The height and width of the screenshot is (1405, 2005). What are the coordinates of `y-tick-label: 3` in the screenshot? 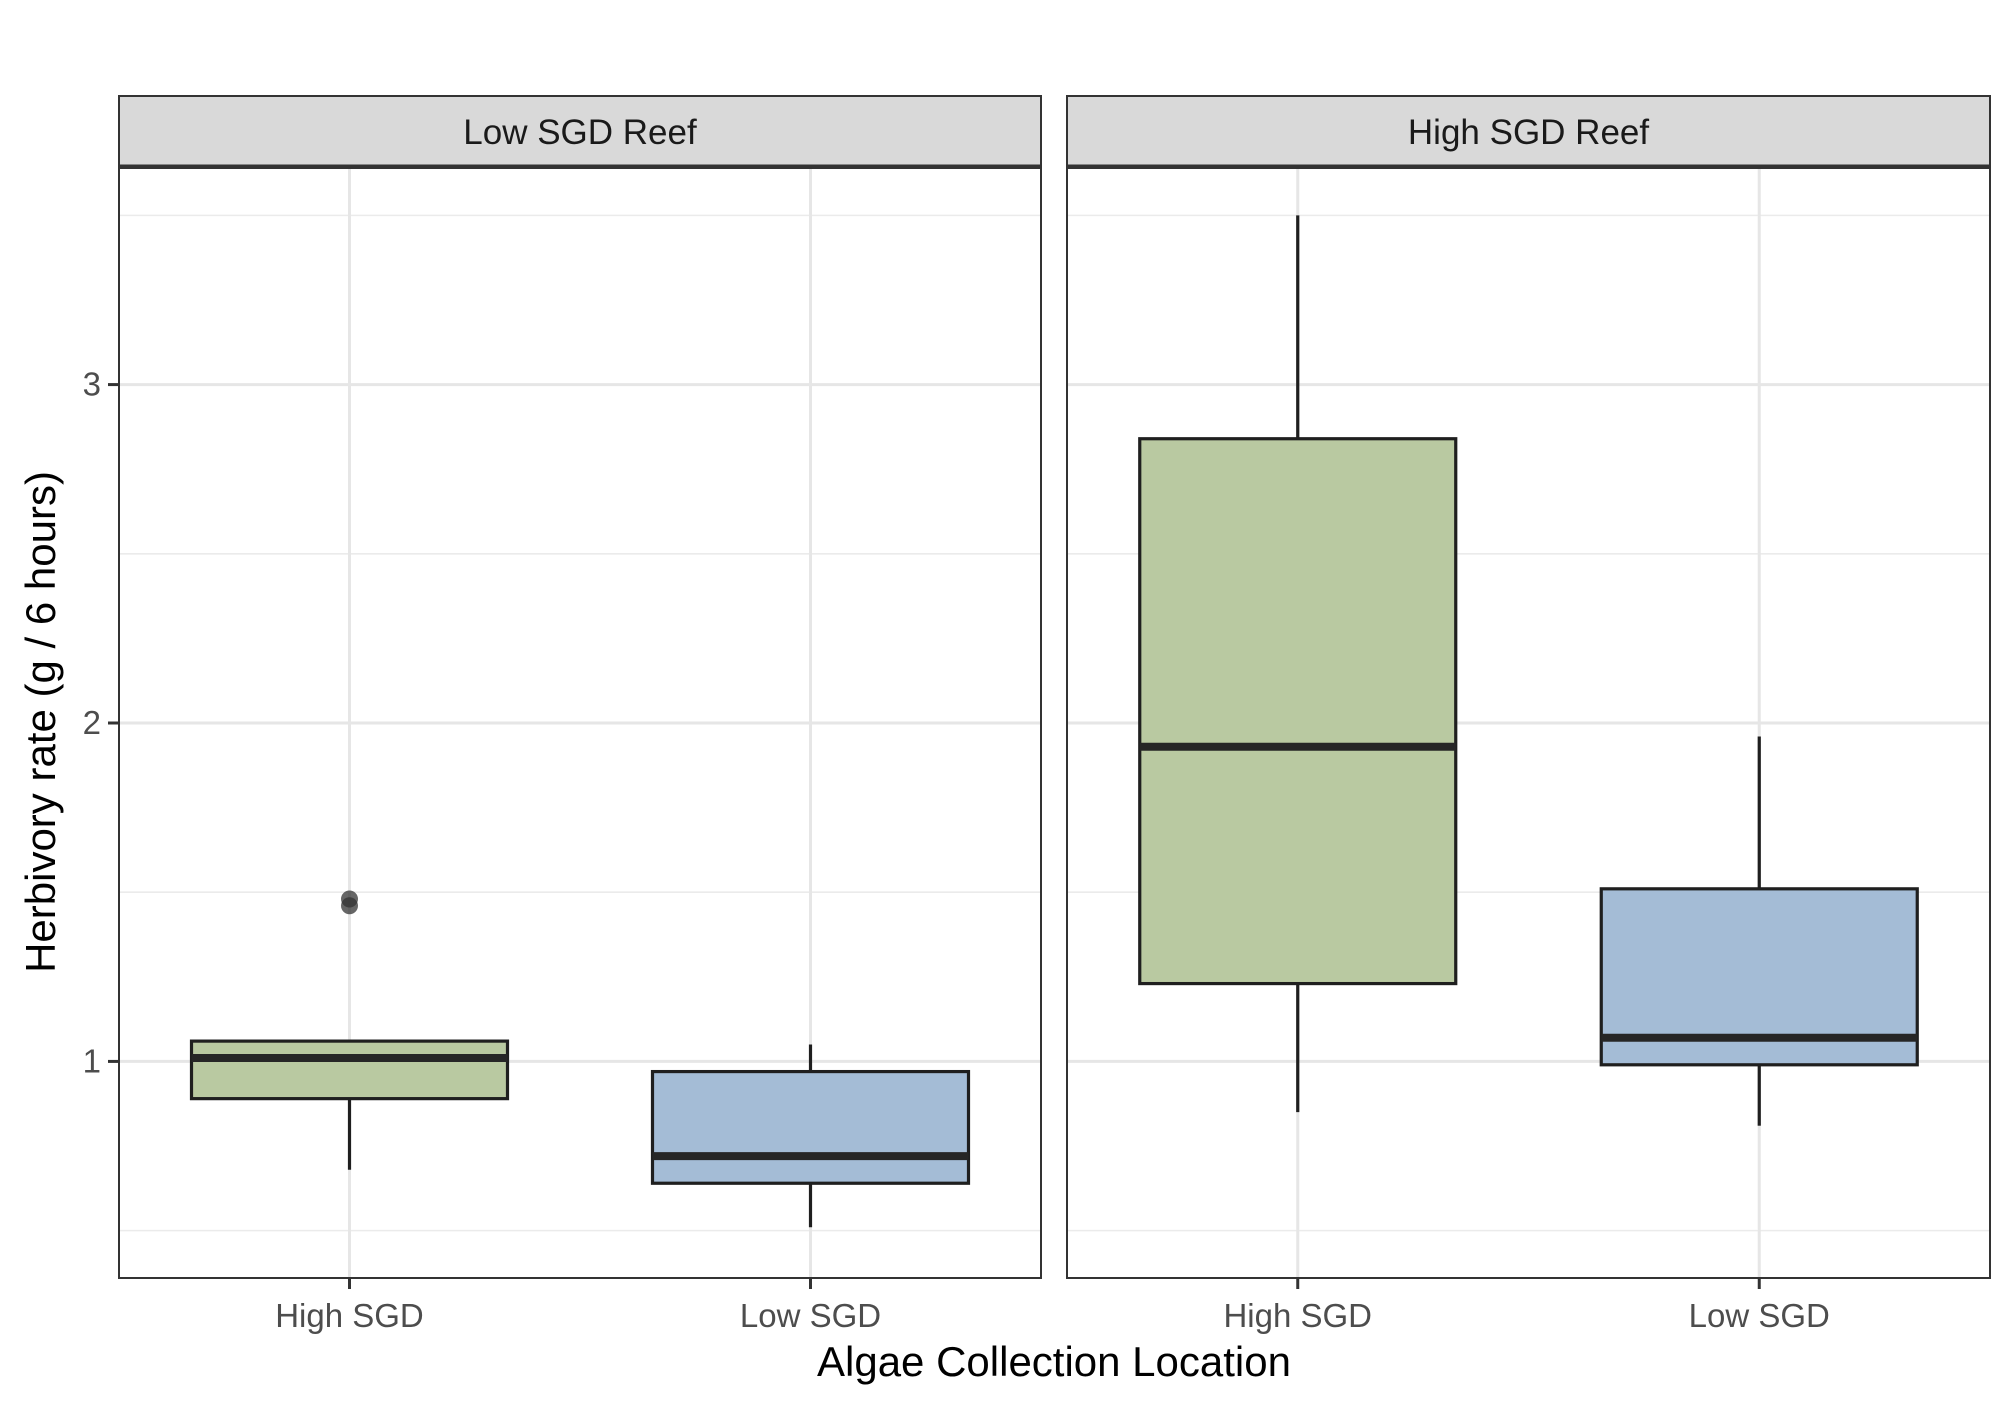 It's located at (92, 384).